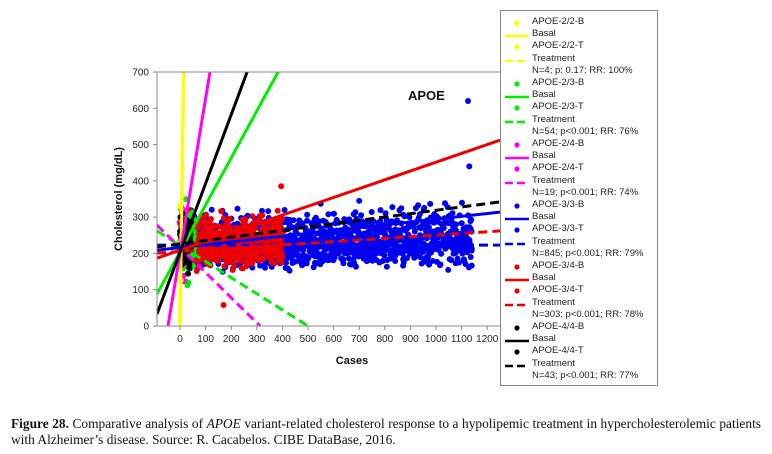 This screenshot has height=454, width=772. Describe the element at coordinates (256, 339) in the screenshot. I see `x-tick-label: 300` at that location.